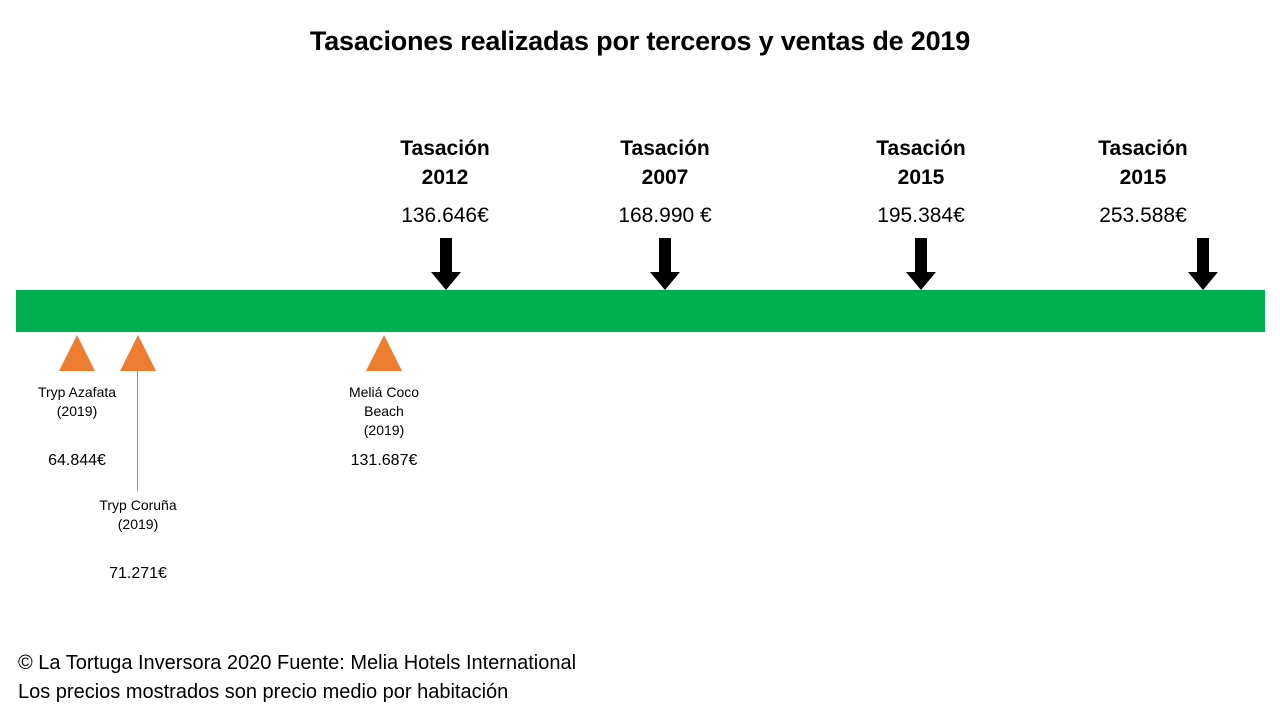  What do you see at coordinates (445, 215) in the screenshot?
I see `valuation-amount: 136.646€` at bounding box center [445, 215].